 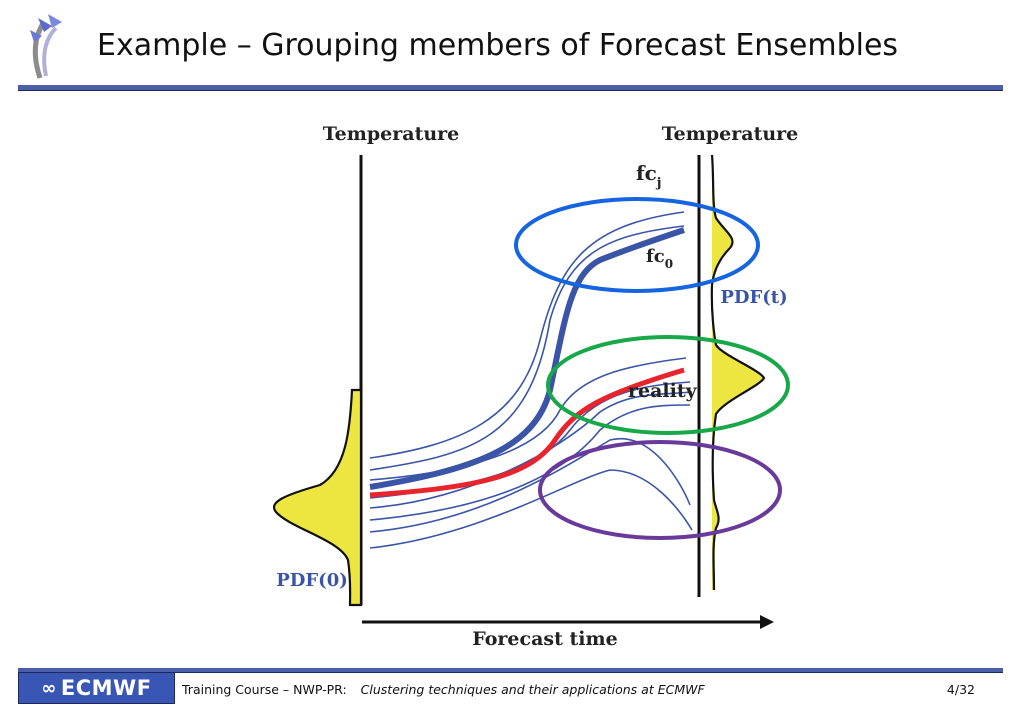 I want to click on footer-course: Training Course – NWP-PR:, so click(x=264, y=689).